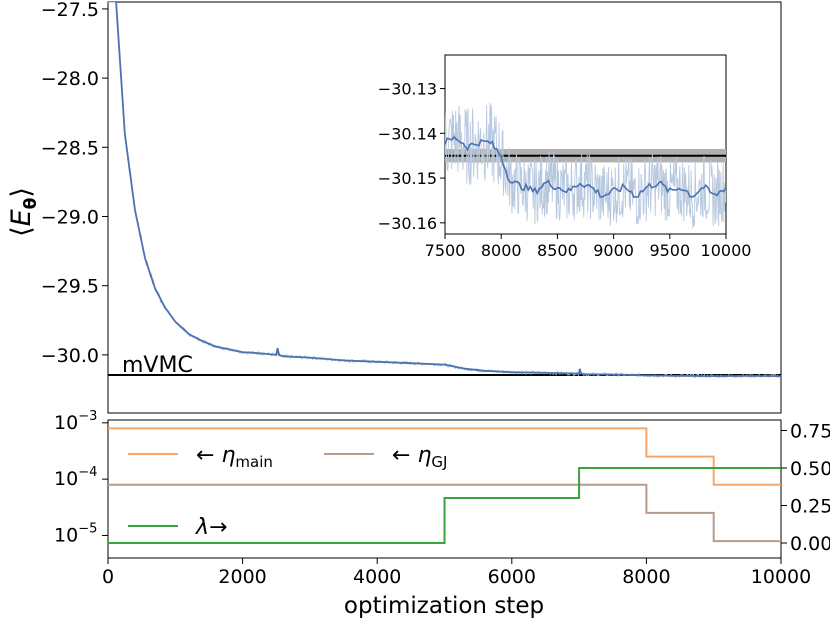 The image size is (830, 623). I want to click on legend-label-lambda: λ→, so click(211, 527).